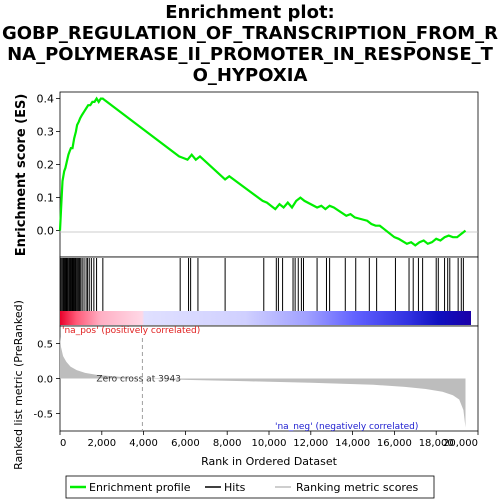  I want to click on x-tick-label: 0, so click(63, 443).